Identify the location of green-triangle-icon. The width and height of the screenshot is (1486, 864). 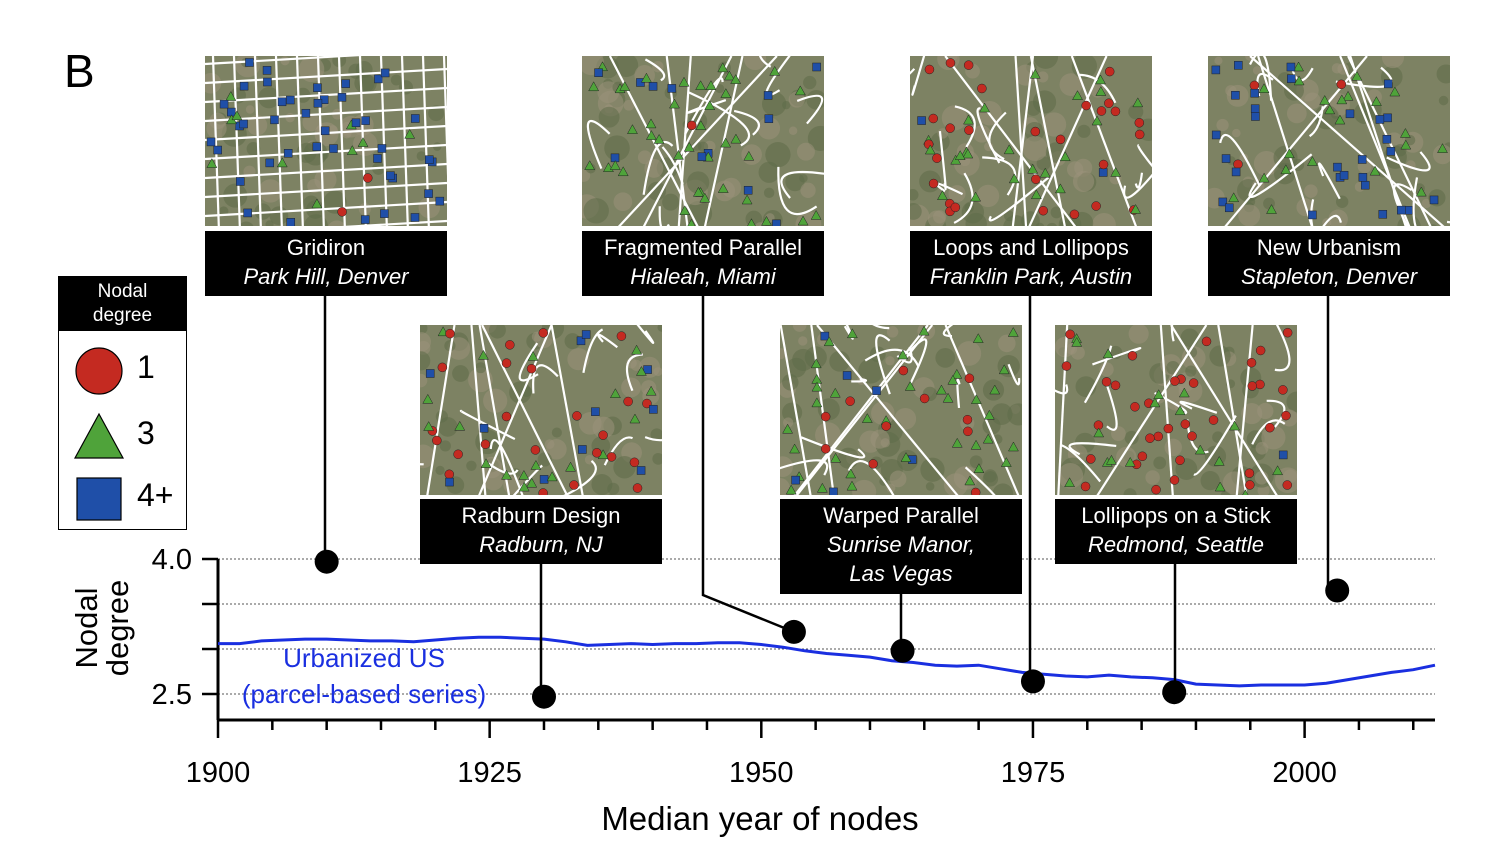
(99, 435).